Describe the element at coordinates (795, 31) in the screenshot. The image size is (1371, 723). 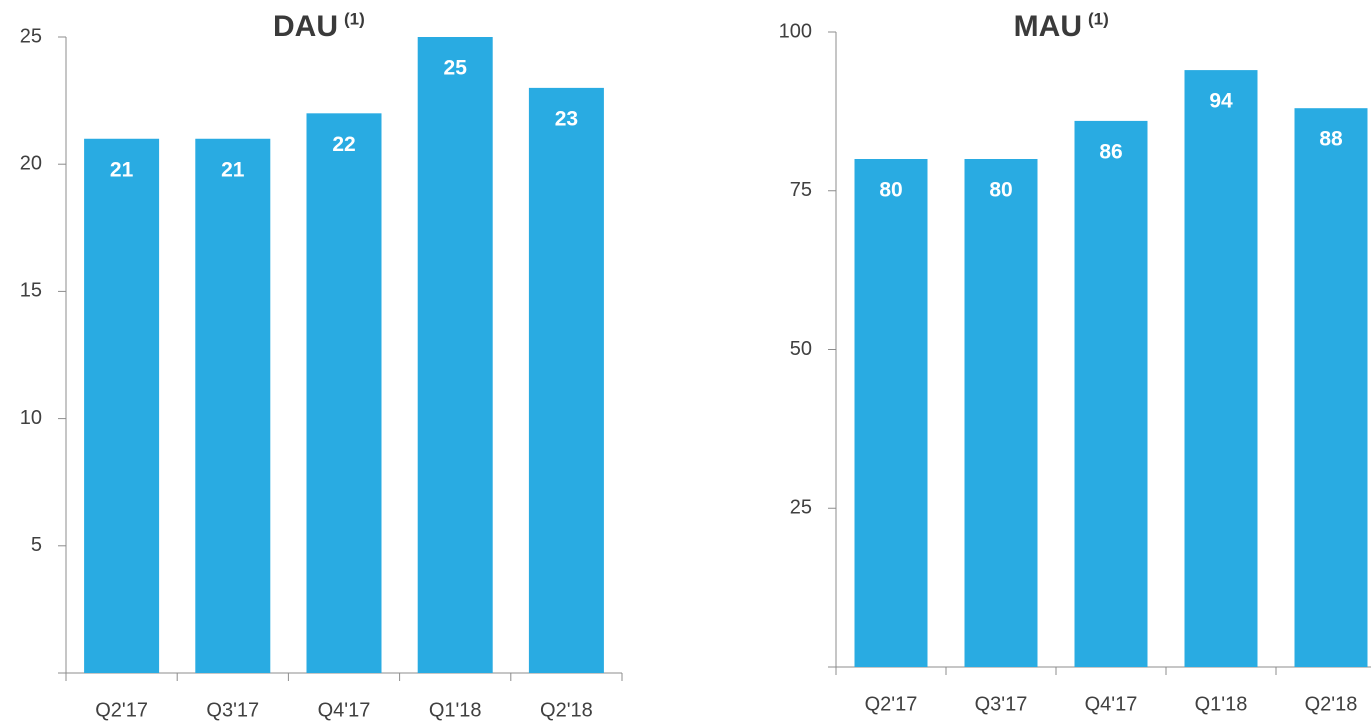
I see `y-tick-label: 100` at that location.